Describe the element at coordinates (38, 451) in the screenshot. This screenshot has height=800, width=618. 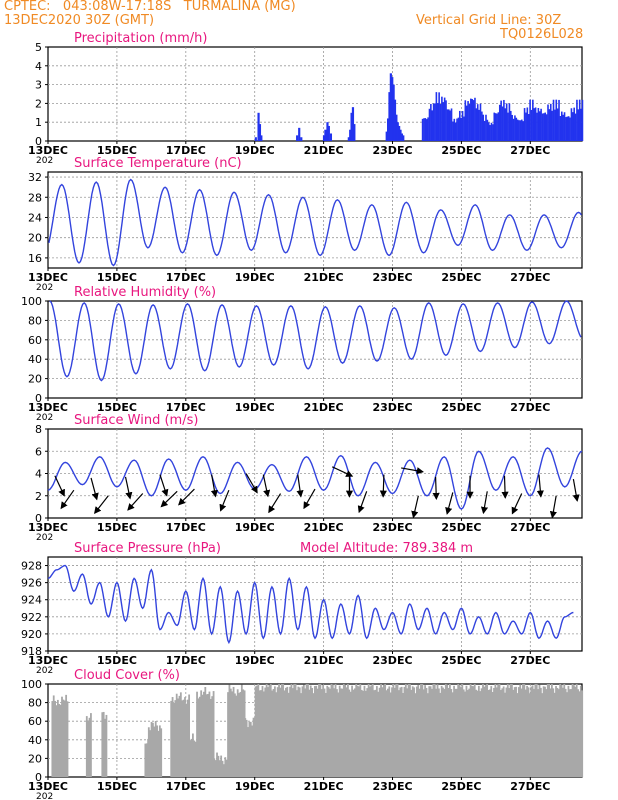
I see `wind-ytick-label: 6` at that location.